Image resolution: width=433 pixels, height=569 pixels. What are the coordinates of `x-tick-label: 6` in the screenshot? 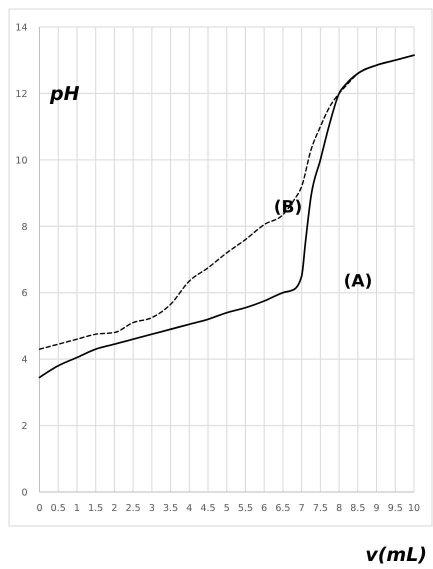 It's located at (264, 508).